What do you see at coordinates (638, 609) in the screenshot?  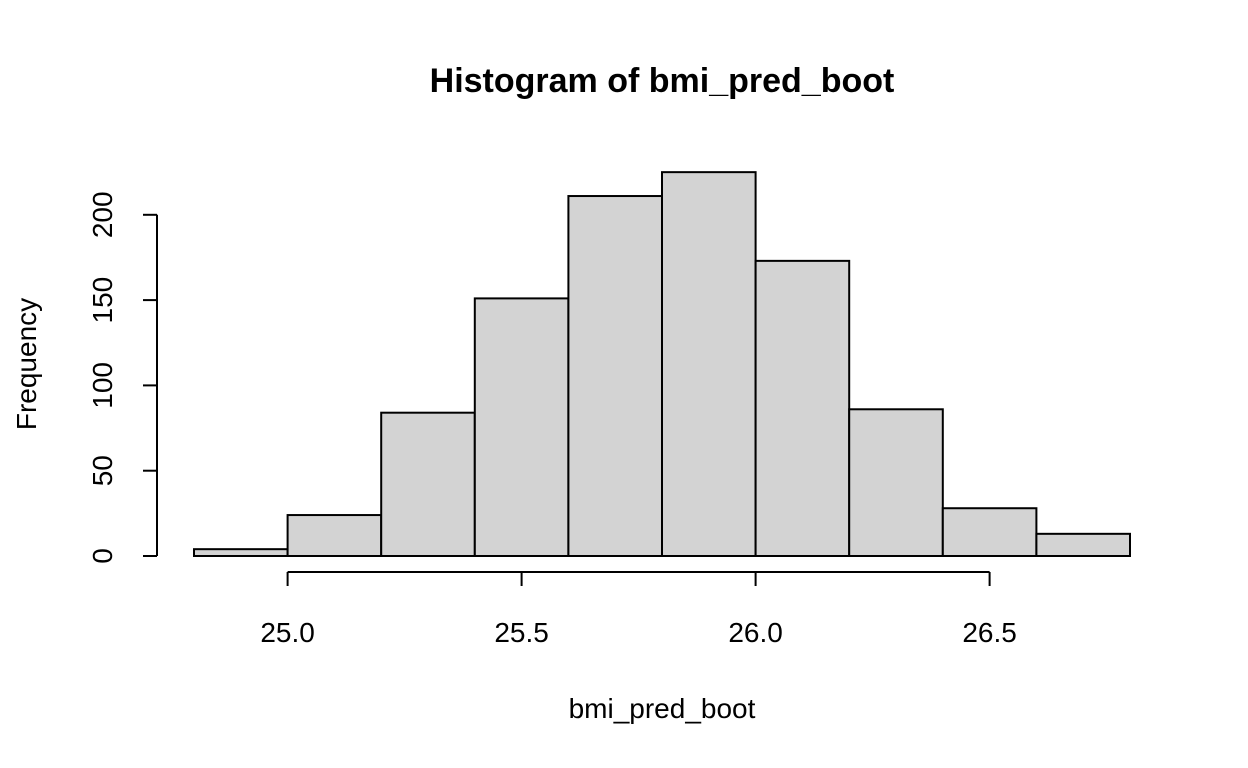 I see `x-axis: 25.0 25.5 26.0 26.5` at bounding box center [638, 609].